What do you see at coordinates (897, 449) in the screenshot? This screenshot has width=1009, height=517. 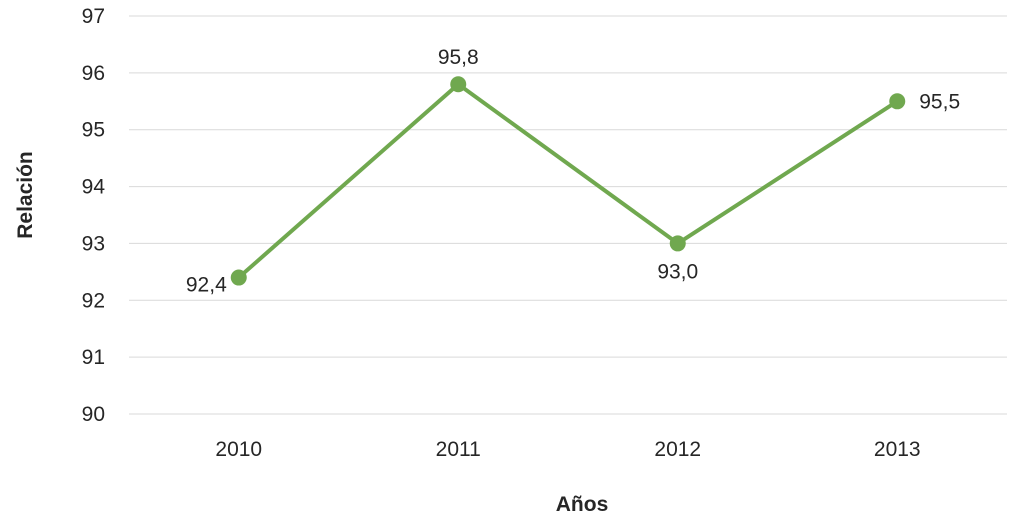 I see `x-tick-label: 2013` at bounding box center [897, 449].